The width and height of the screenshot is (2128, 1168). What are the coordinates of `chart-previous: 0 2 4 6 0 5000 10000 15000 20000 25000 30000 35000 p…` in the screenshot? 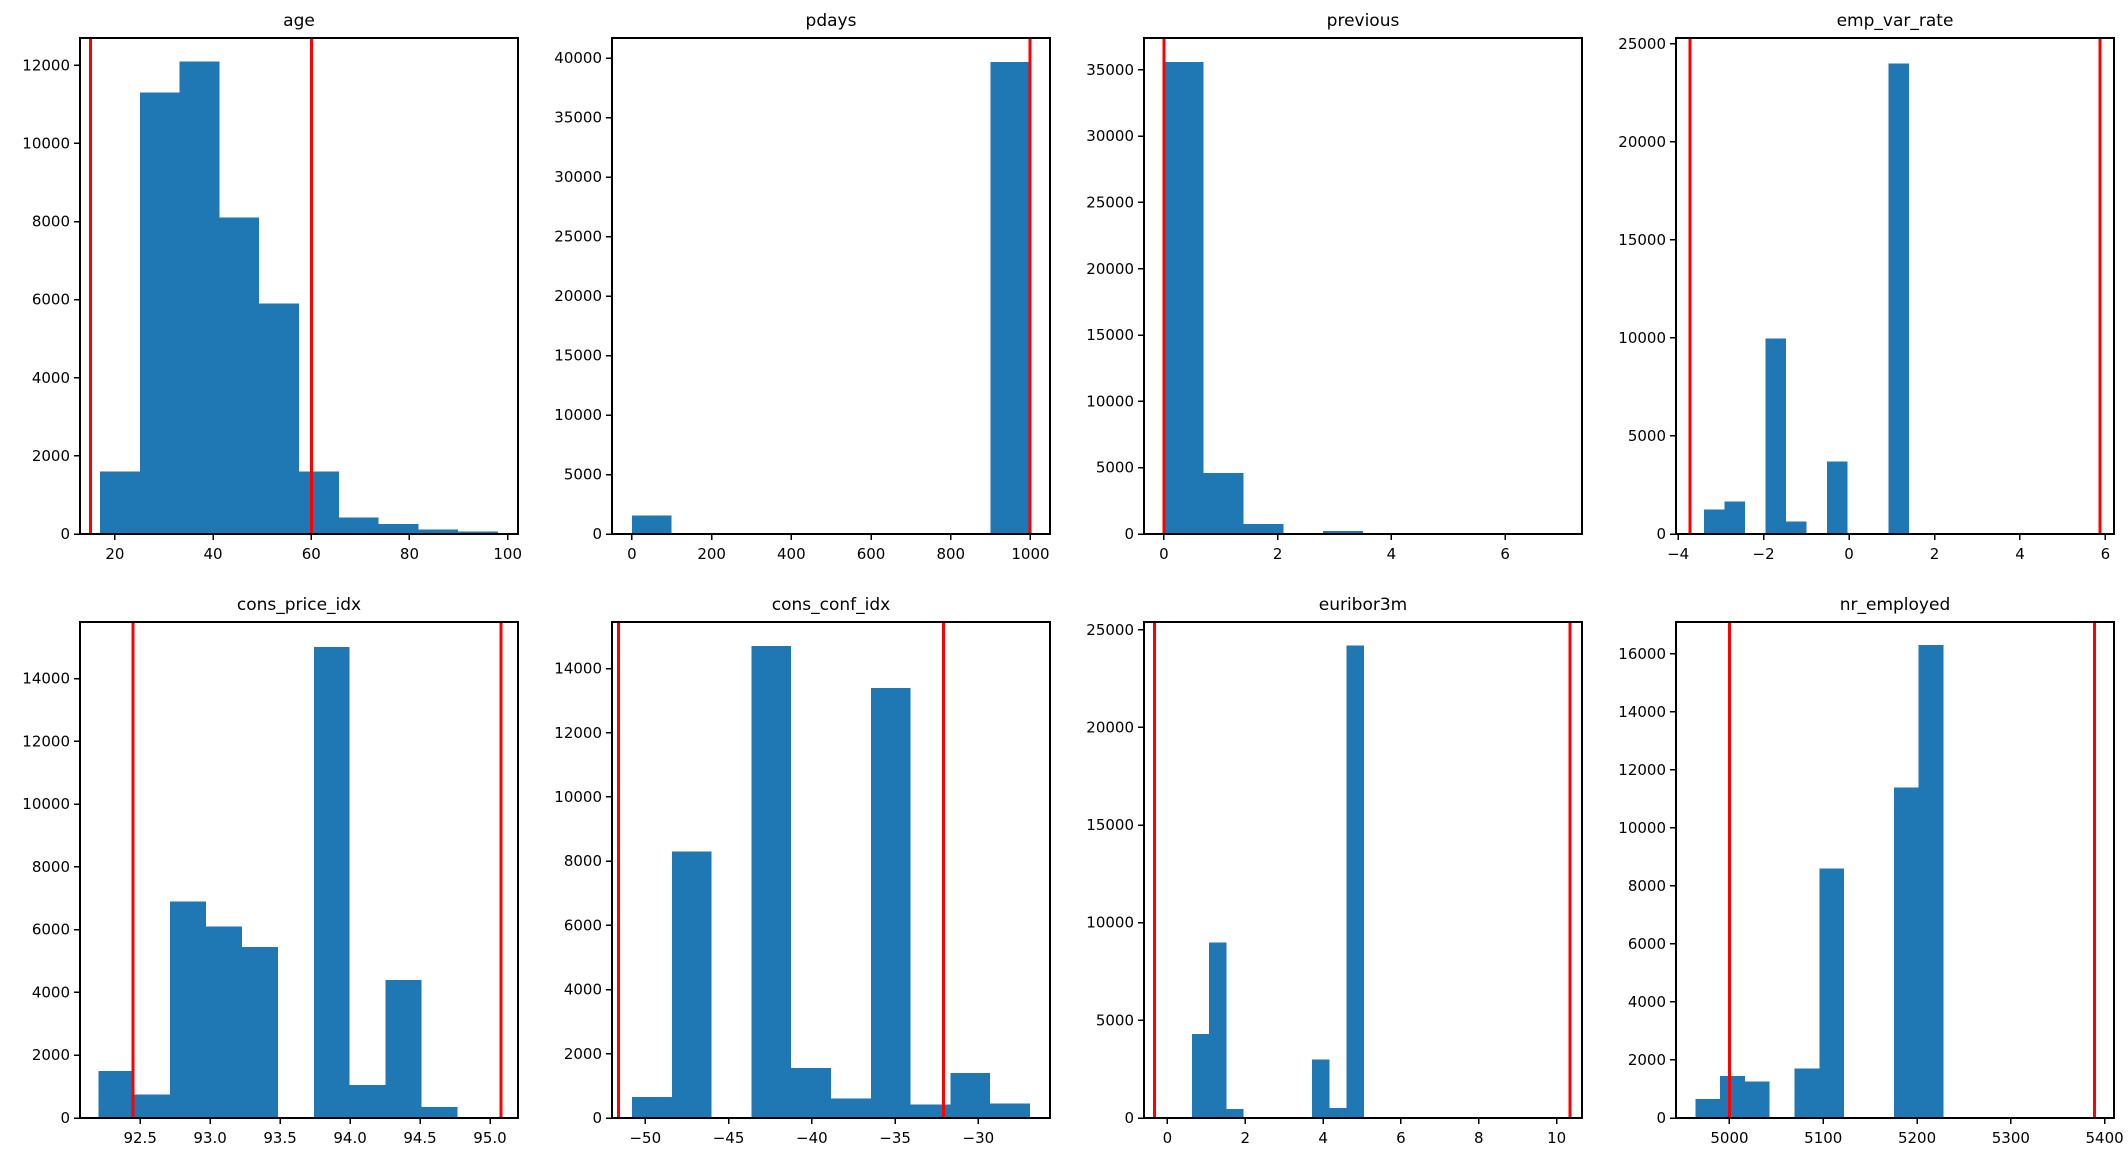 It's located at (1330, 292).